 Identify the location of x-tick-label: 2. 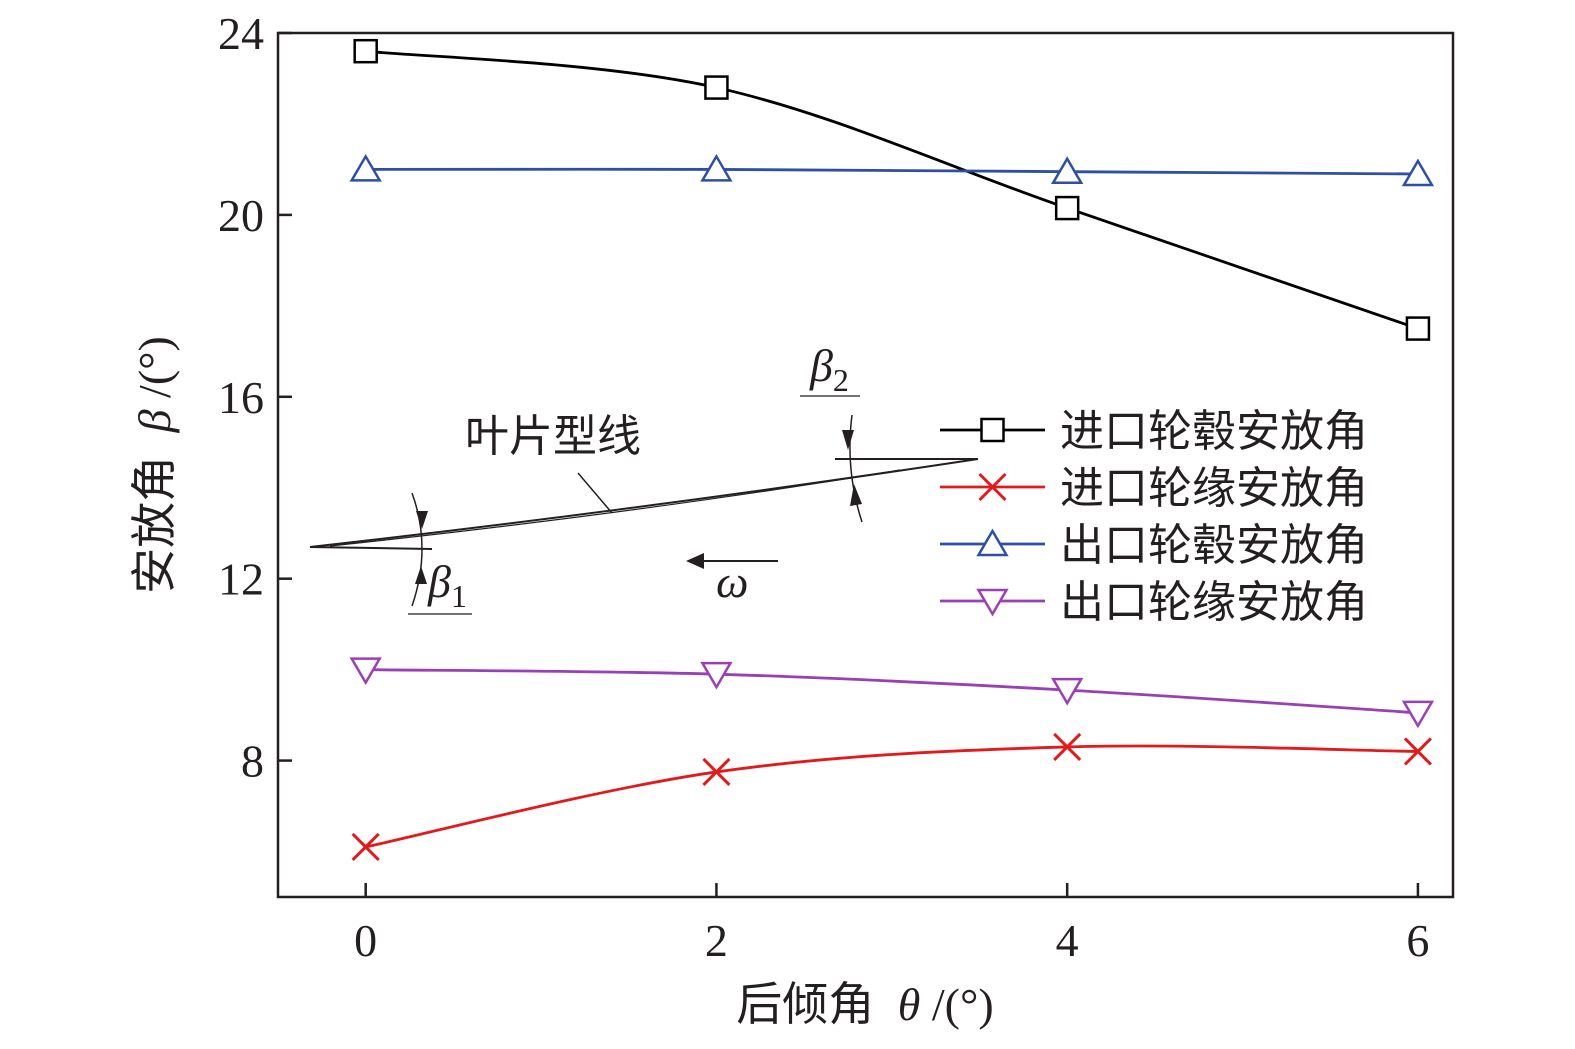
(716, 940).